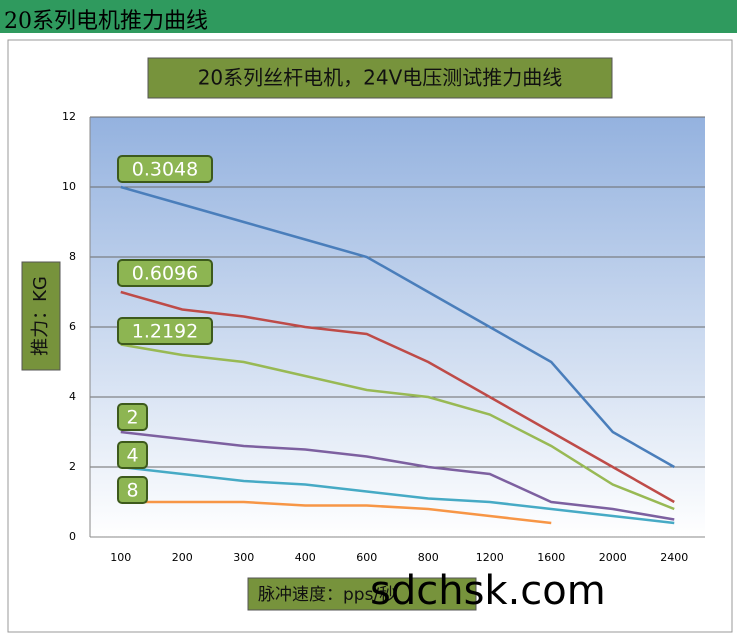 Image resolution: width=737 pixels, height=637 pixels. Describe the element at coordinates (69, 186) in the screenshot. I see `y-tick-label: 10` at that location.